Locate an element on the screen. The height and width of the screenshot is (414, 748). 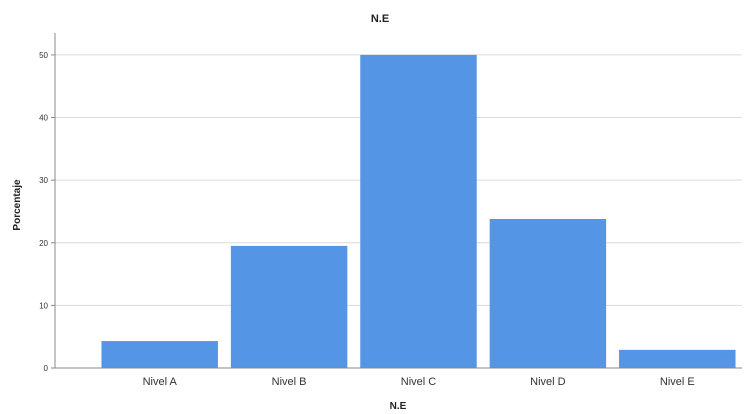
bar-nivel-d is located at coordinates (548, 293).